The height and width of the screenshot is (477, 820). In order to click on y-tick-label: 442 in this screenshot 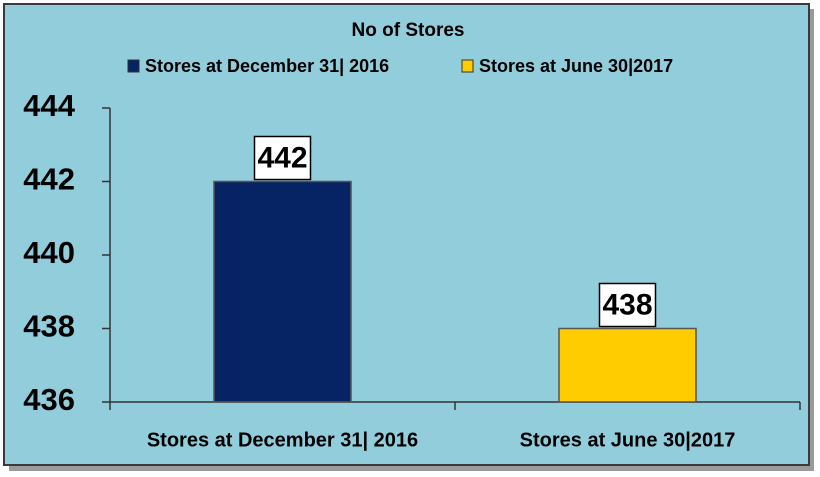, I will do `click(49, 179)`.